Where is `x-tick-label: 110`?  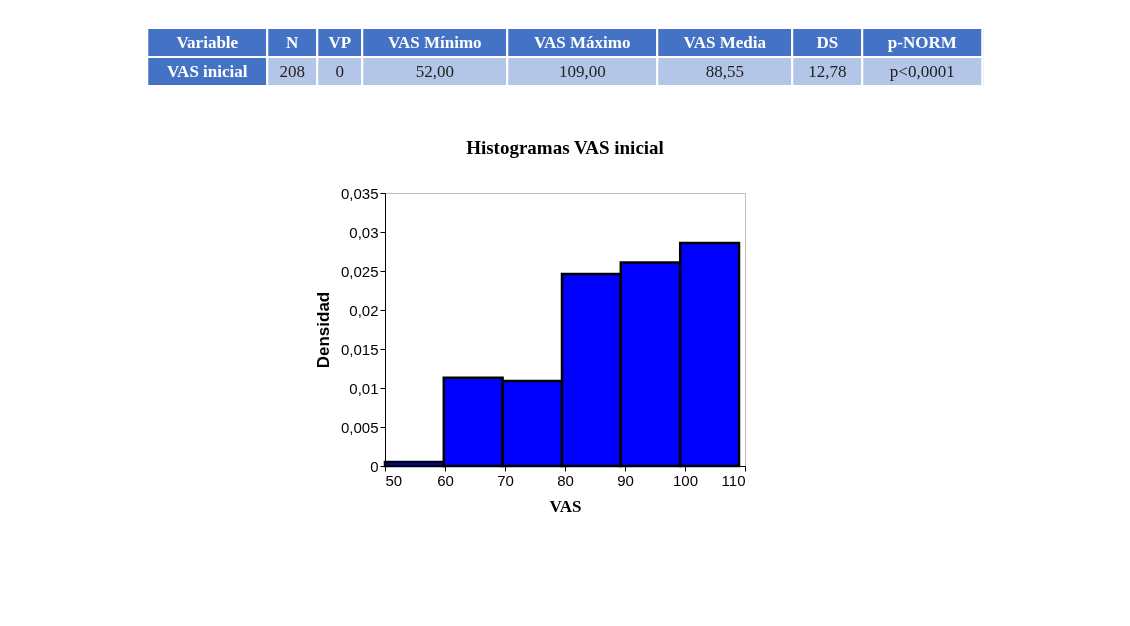
x-tick-label: 110 is located at coordinates (733, 480).